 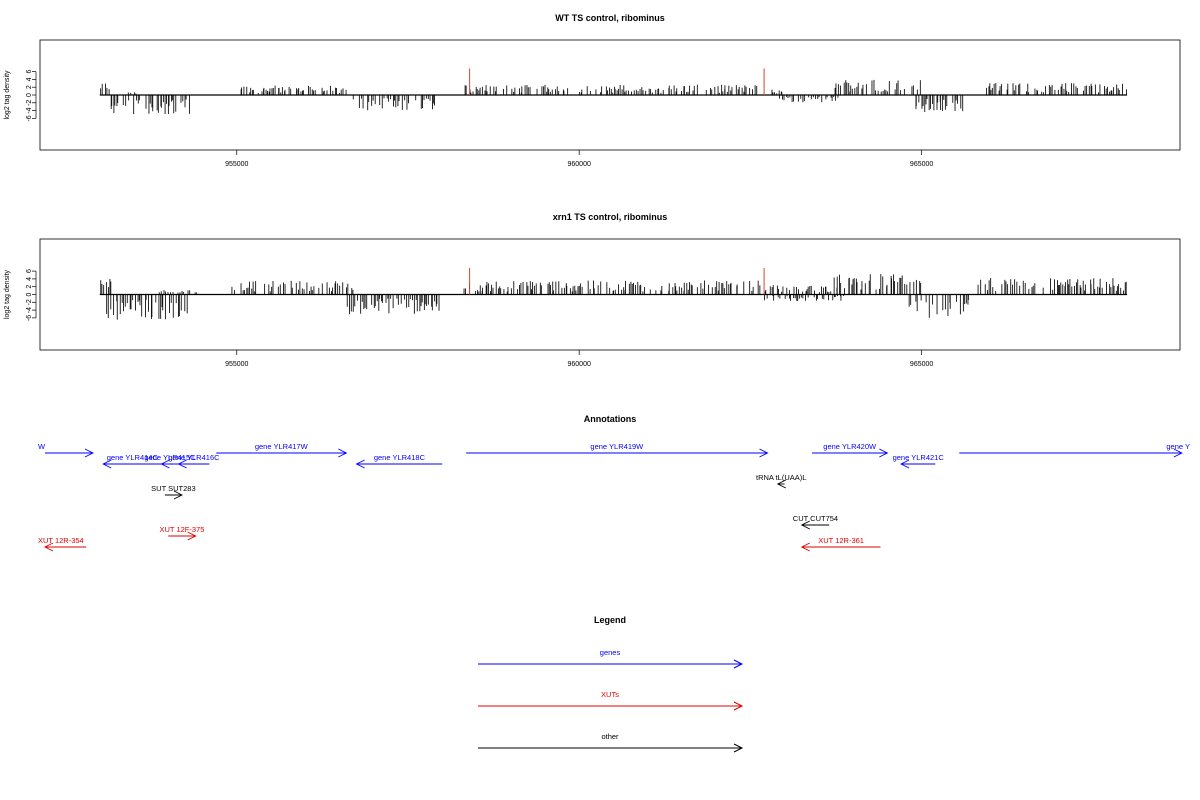 What do you see at coordinates (617, 446) in the screenshot?
I see `feature-label: gene YLR419W` at bounding box center [617, 446].